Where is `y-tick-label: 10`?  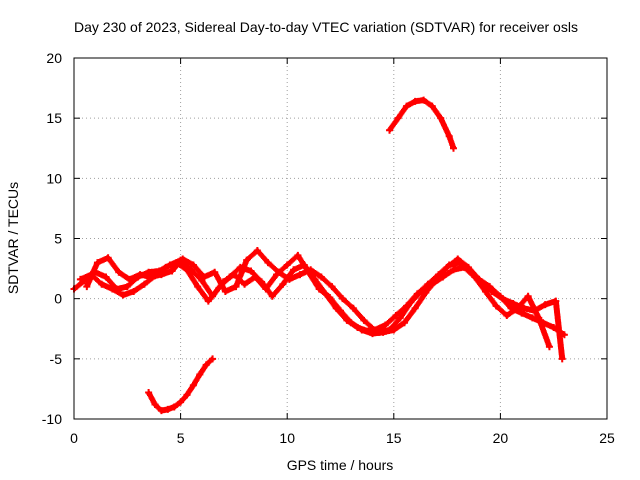
y-tick-label: 10 is located at coordinates (54, 178).